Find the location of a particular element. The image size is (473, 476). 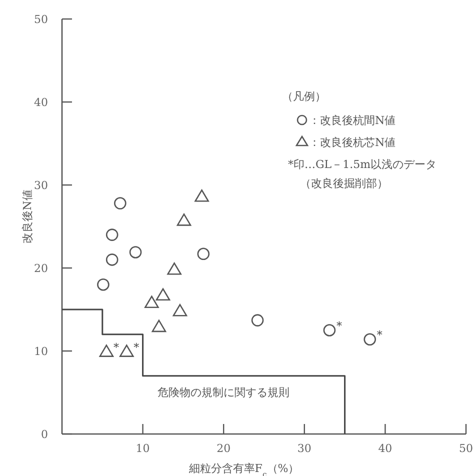

y-tick-label: 20 is located at coordinates (41, 268).